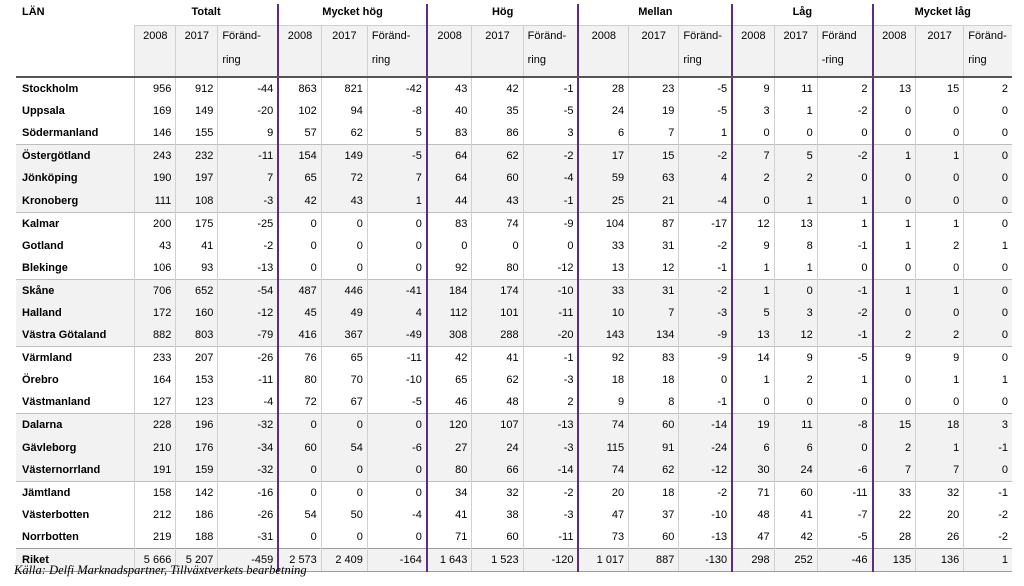  What do you see at coordinates (155, 133) in the screenshot?
I see `table-cell: 146` at bounding box center [155, 133].